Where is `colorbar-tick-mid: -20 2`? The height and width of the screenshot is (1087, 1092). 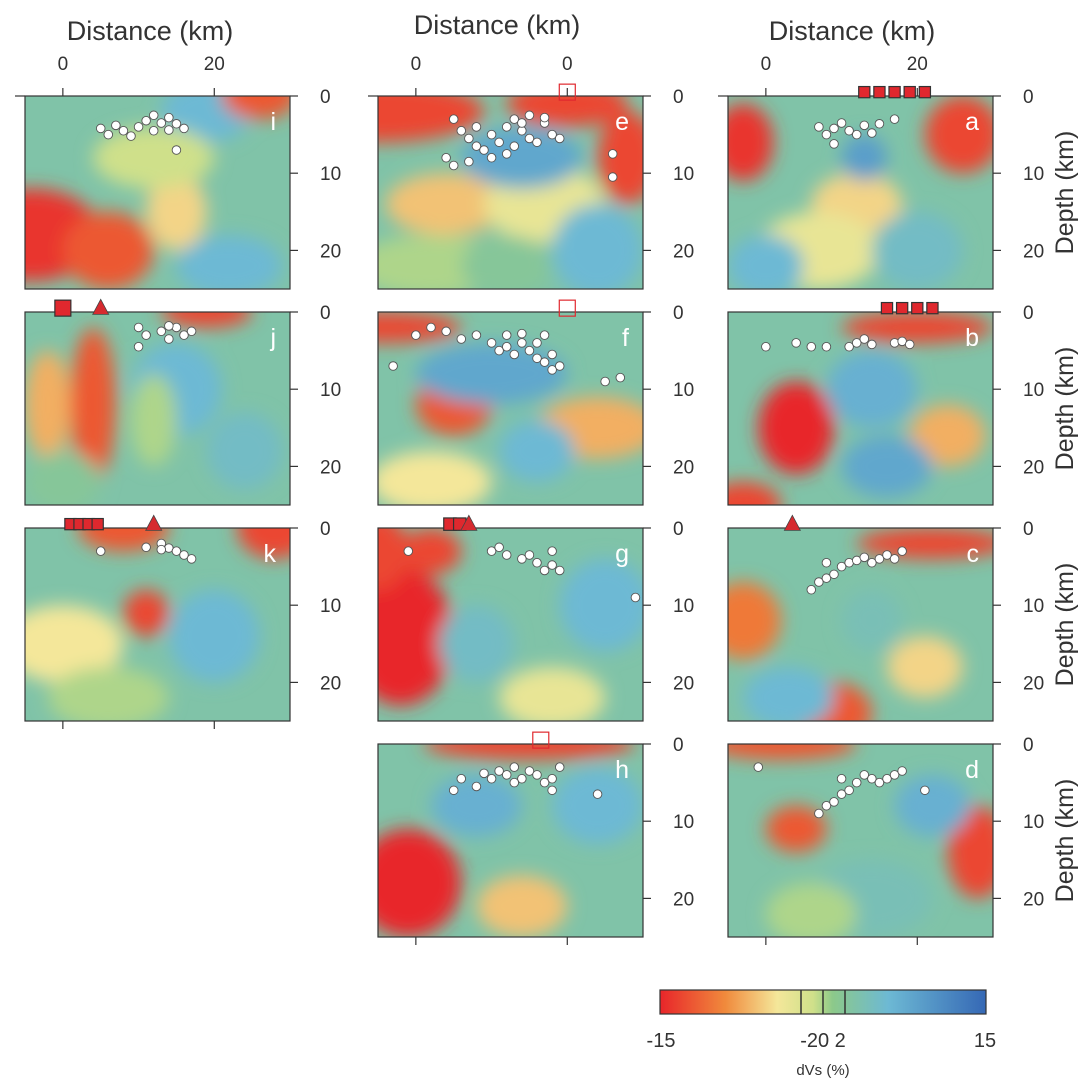
colorbar-tick-mid: -20 2 is located at coordinates (823, 1041).